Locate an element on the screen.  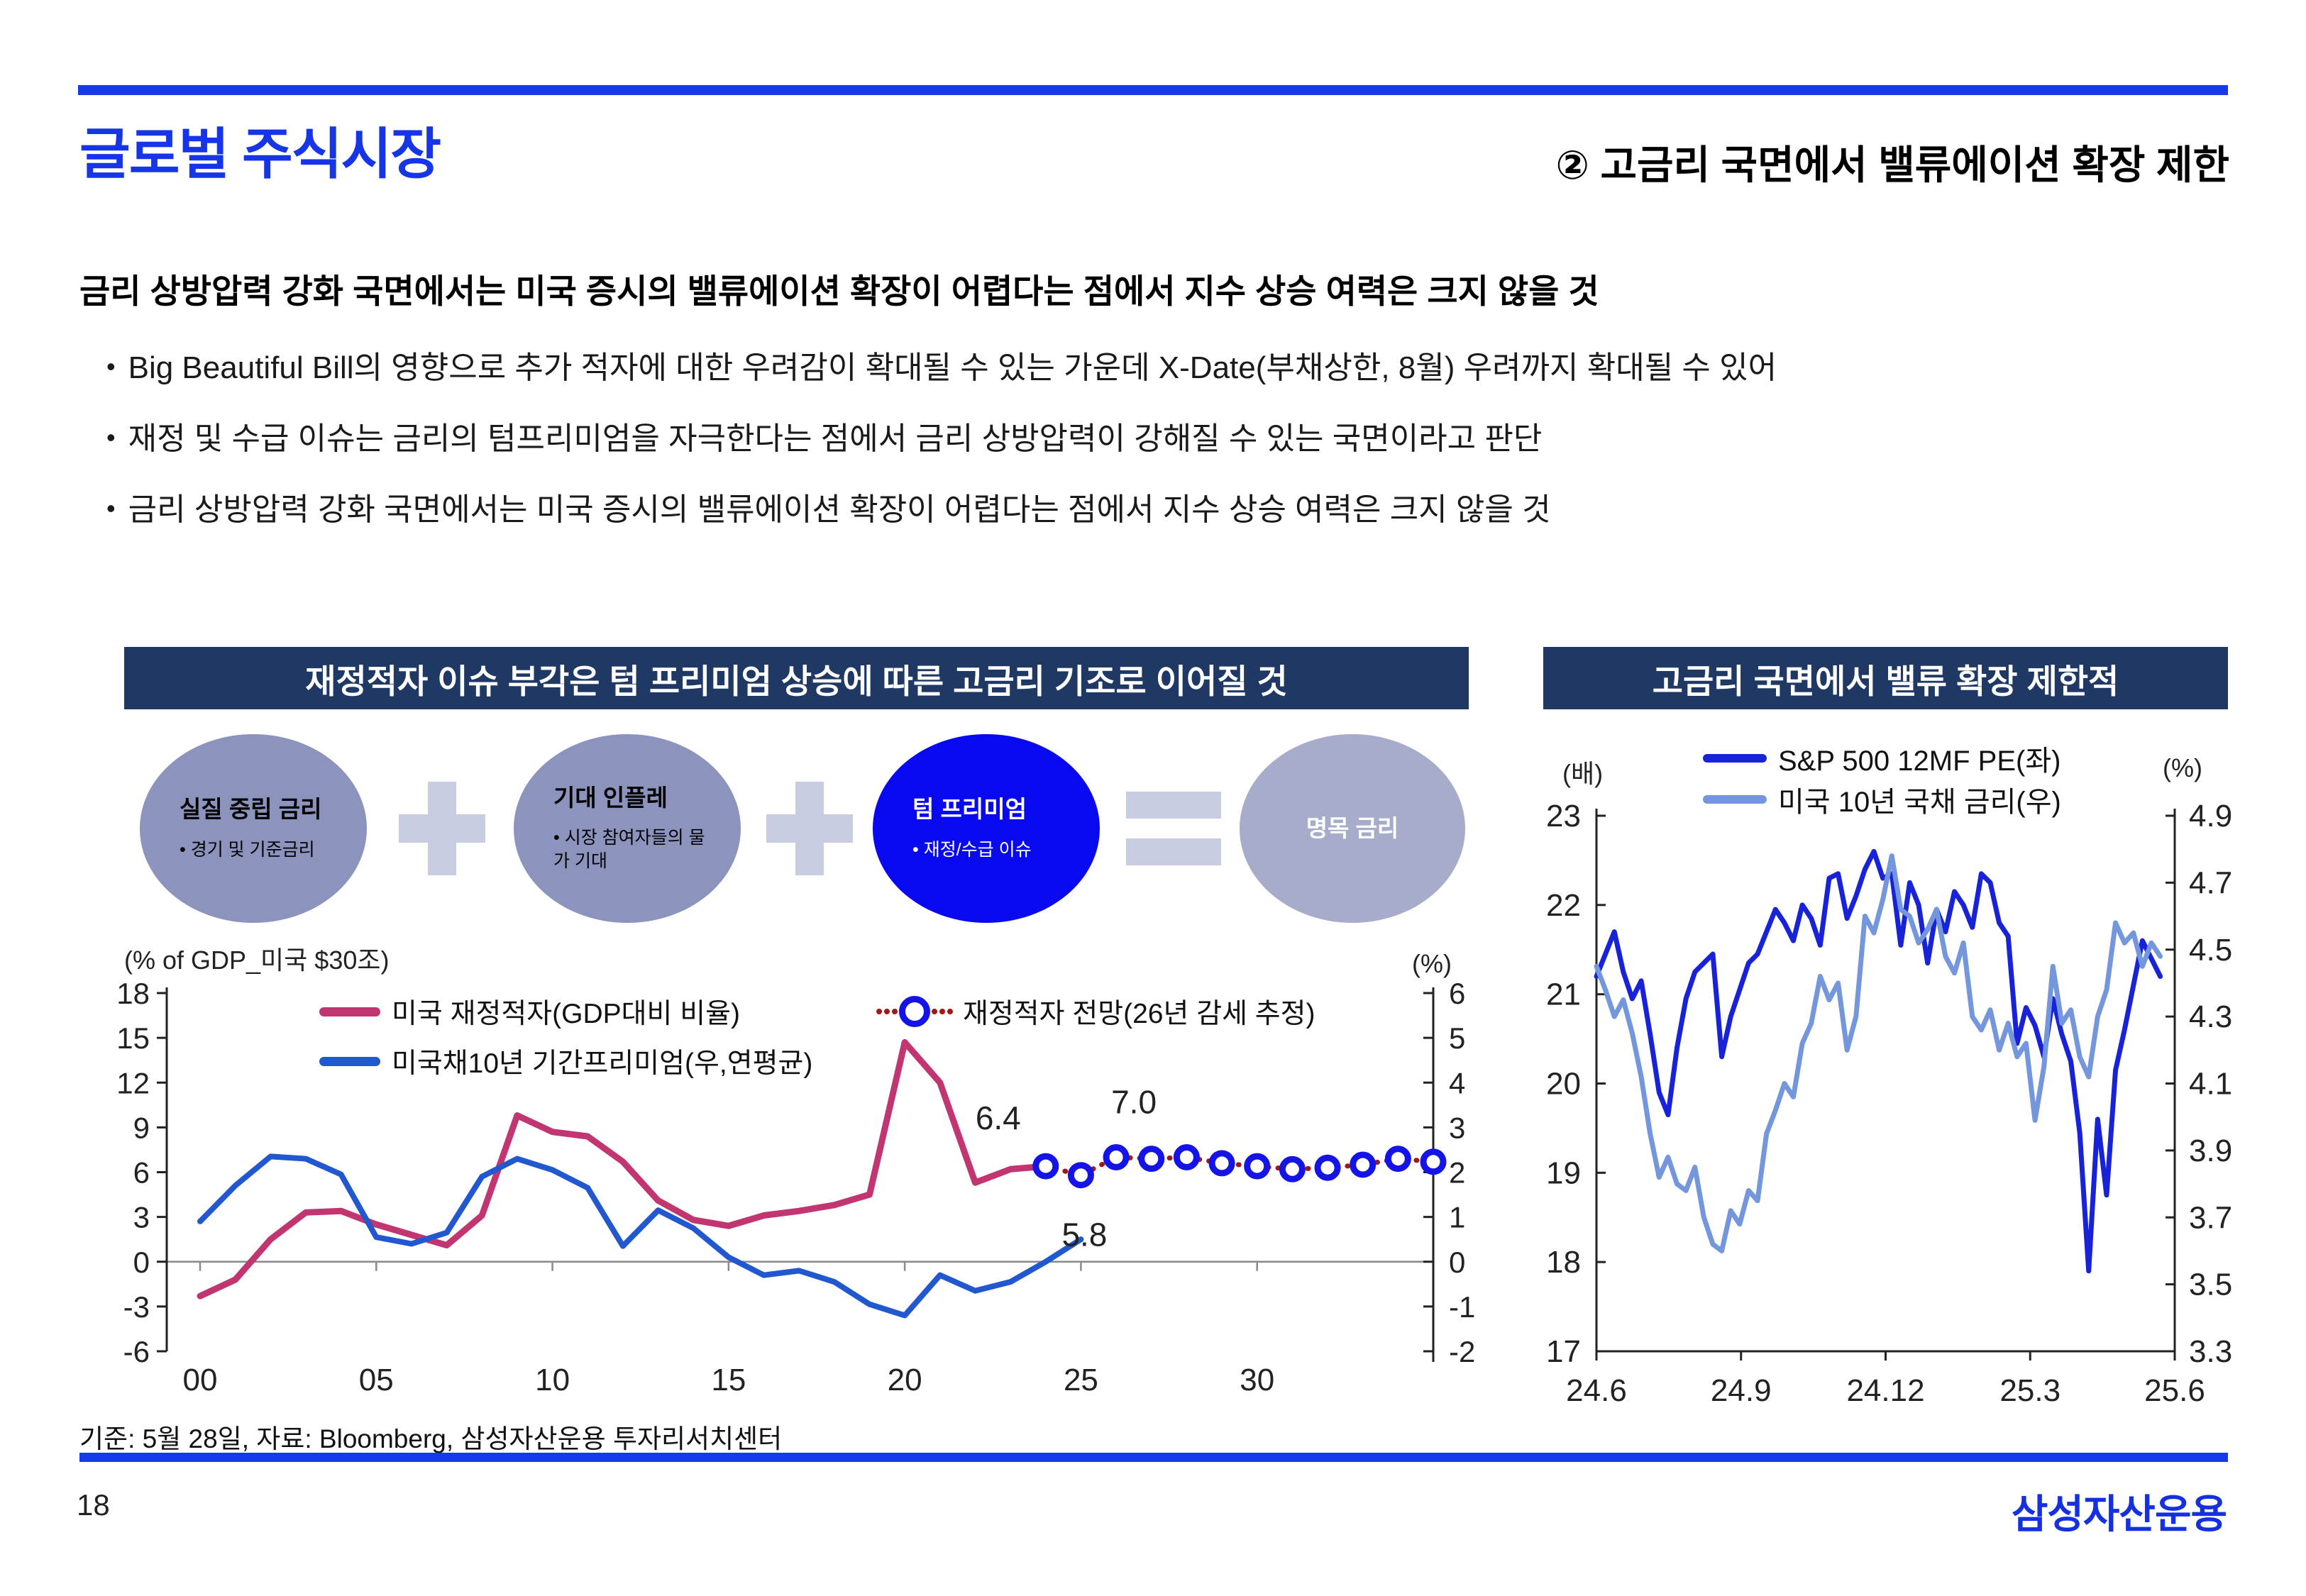
page-title: 글로벌 주식시장 is located at coordinates (260, 154).